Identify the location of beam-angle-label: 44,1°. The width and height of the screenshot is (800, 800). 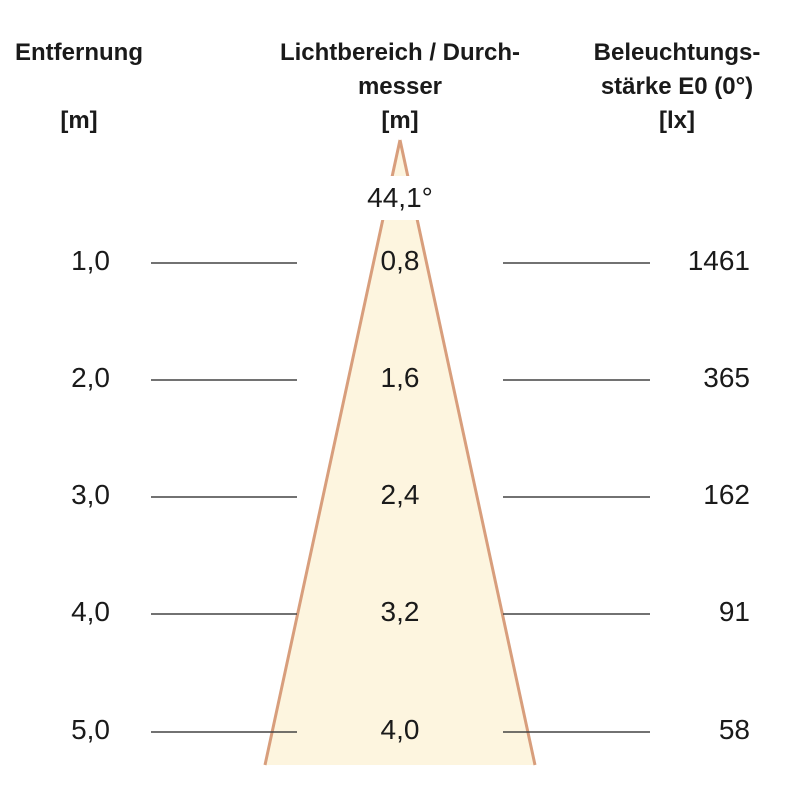
(400, 198).